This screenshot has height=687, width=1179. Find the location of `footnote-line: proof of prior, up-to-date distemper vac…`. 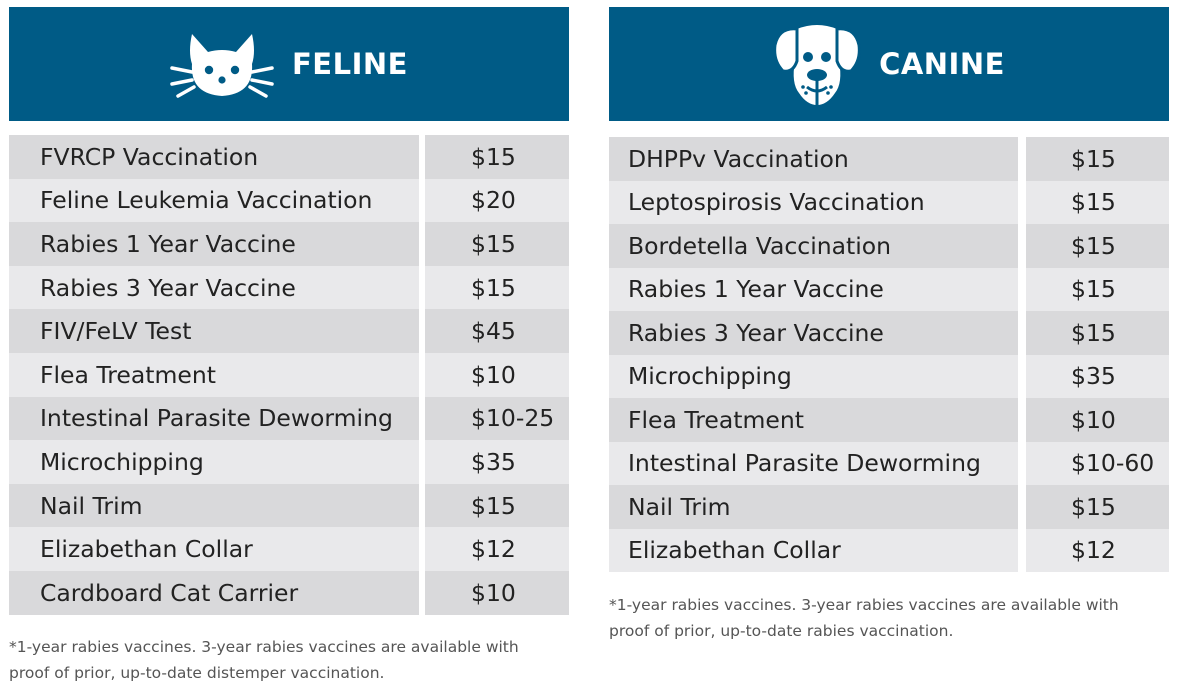

footnote-line: proof of prior, up-to-date distemper vac… is located at coordinates (197, 673).